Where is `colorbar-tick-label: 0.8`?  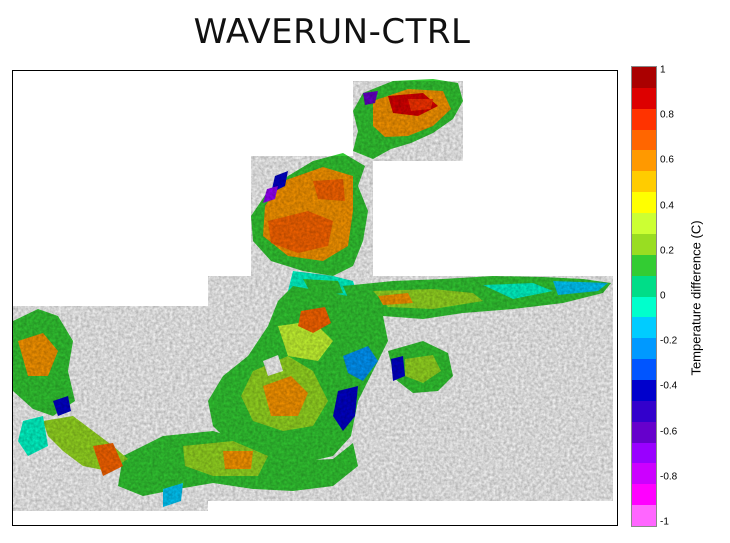 colorbar-tick-label: 0.8 is located at coordinates (667, 115).